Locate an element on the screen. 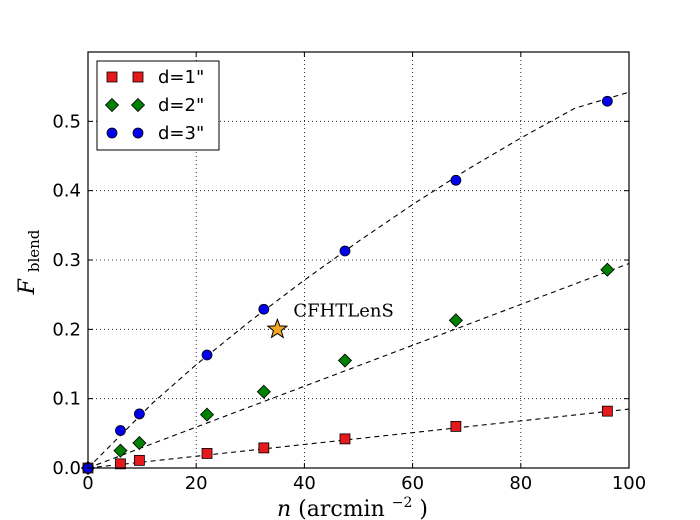 The image size is (700, 520). x-tick-label-1: 20 is located at coordinates (196, 483).